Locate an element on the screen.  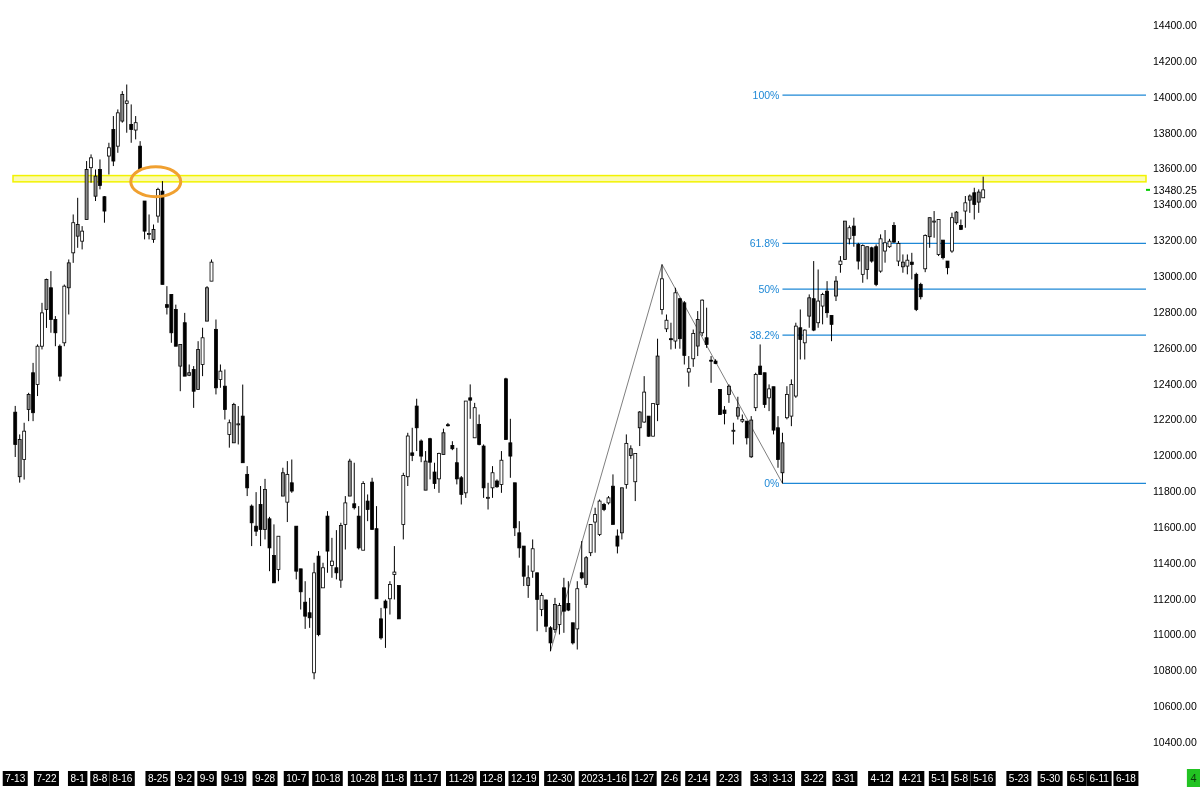
y-tick-label: 13800.00 is located at coordinates (1175, 132).